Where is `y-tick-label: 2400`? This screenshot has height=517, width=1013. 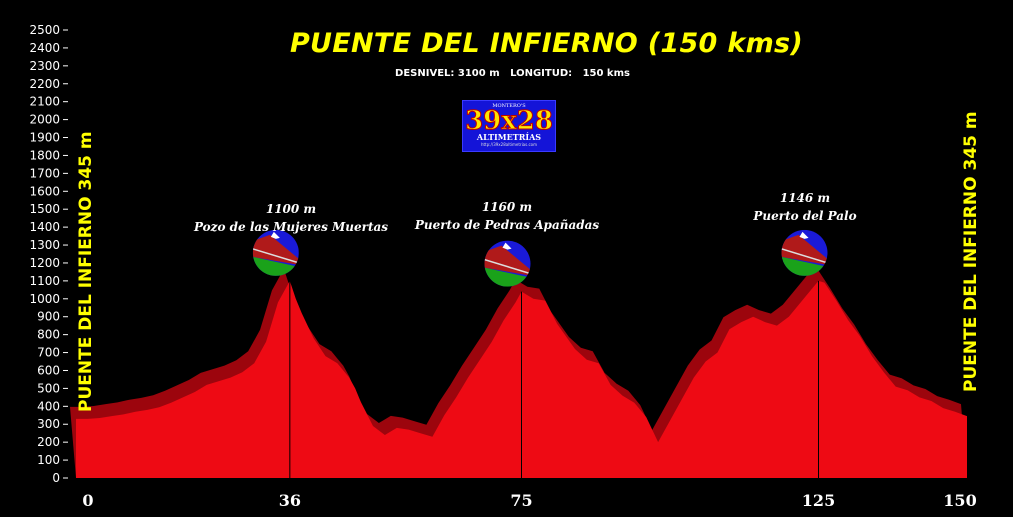
y-tick-label: 2400 is located at coordinates (44, 48).